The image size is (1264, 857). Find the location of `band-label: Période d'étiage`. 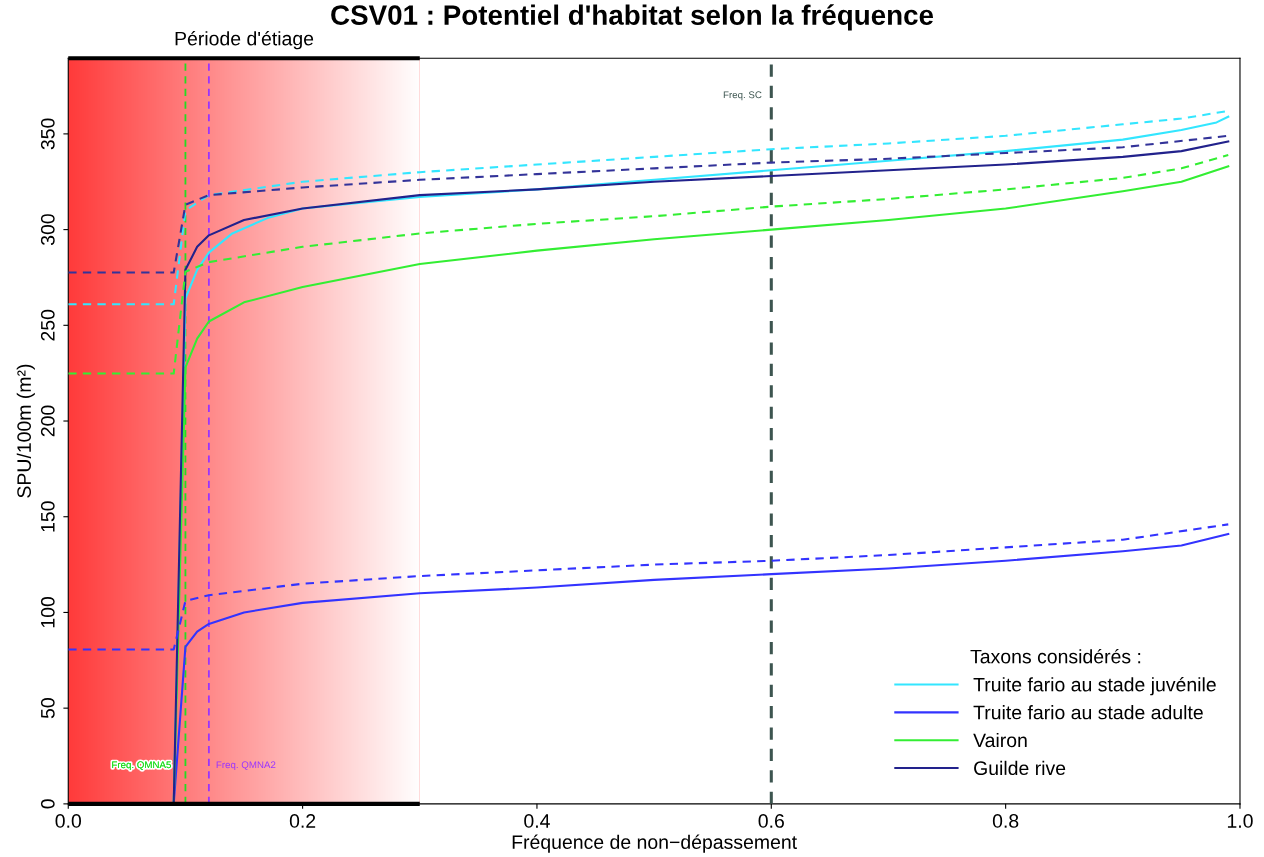

band-label: Période d'étiage is located at coordinates (244, 40).